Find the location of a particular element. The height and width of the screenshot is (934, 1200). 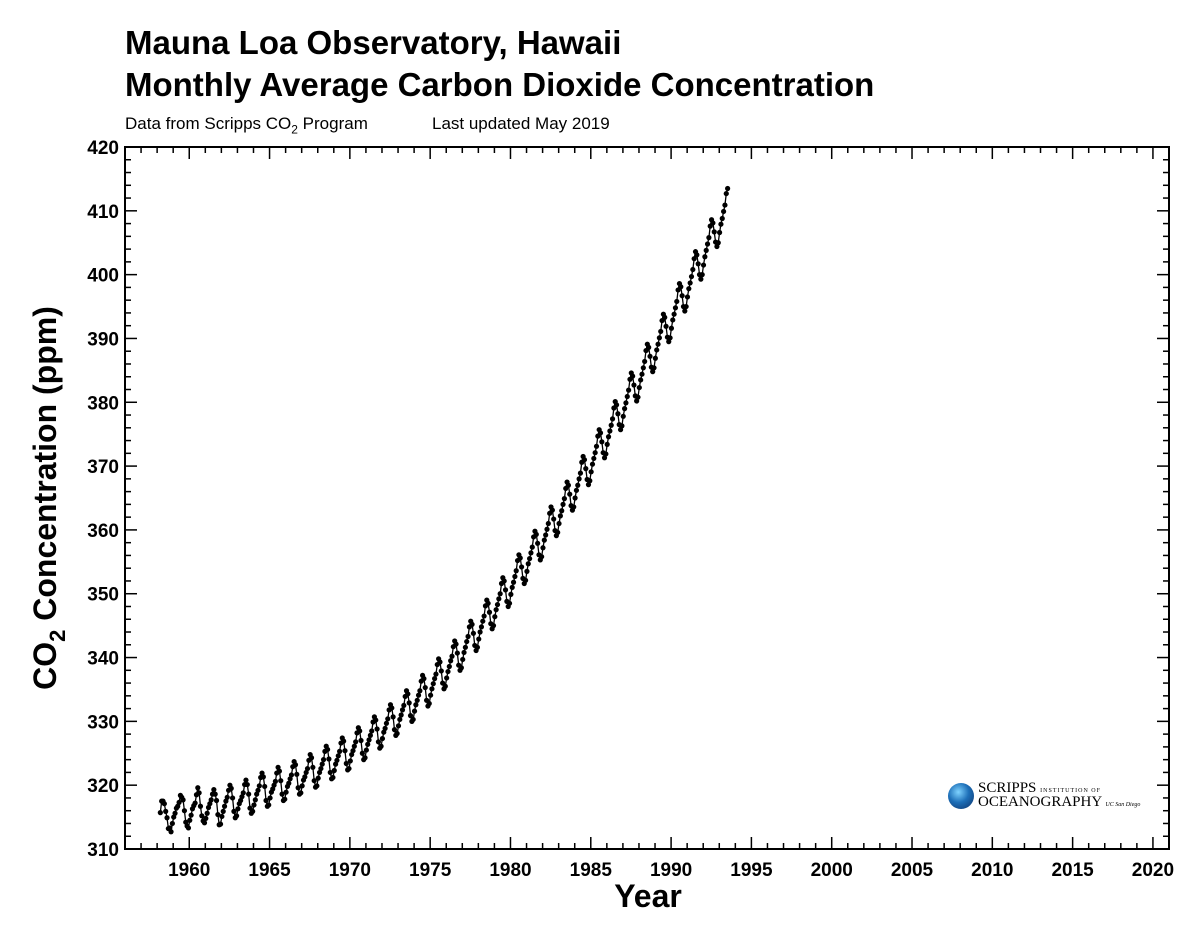

y-tick-label: 400 is located at coordinates (103, 276).